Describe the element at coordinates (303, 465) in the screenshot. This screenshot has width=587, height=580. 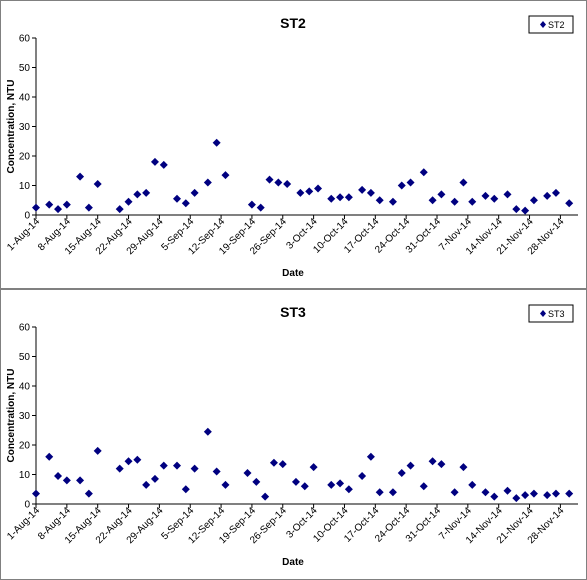
I see `series-ST3` at that location.